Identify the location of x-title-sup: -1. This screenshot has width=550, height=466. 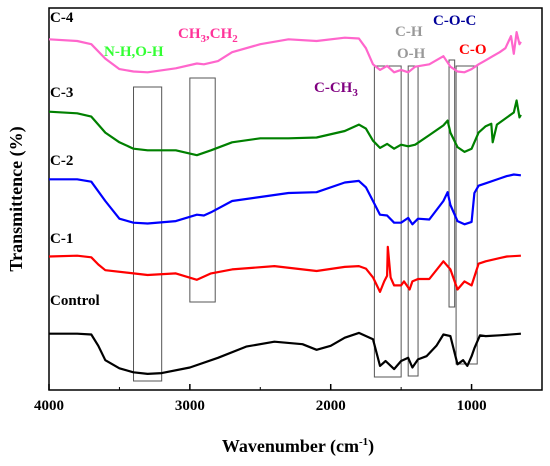
(363, 442).